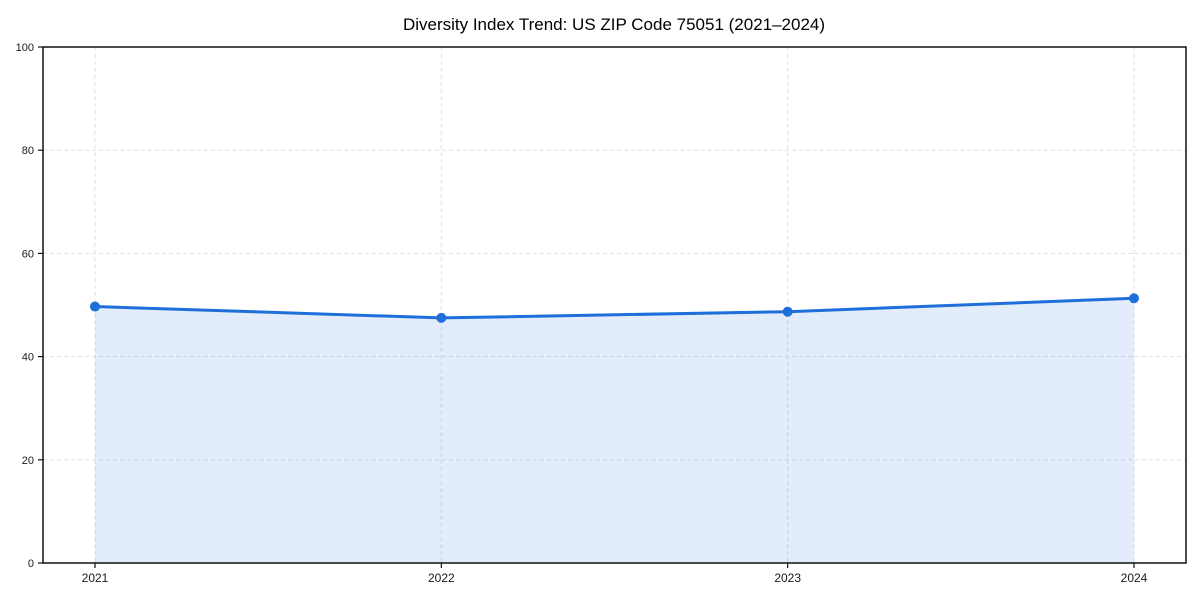 This screenshot has width=1200, height=600. I want to click on y-axis-tick-label: 20, so click(28, 461).